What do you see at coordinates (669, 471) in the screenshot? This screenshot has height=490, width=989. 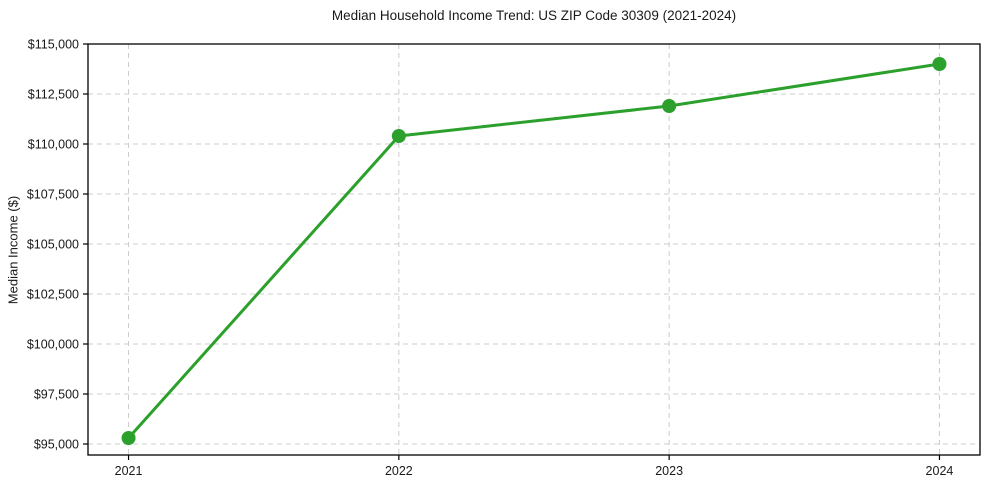 I see `x-tick-label: 2023` at bounding box center [669, 471].